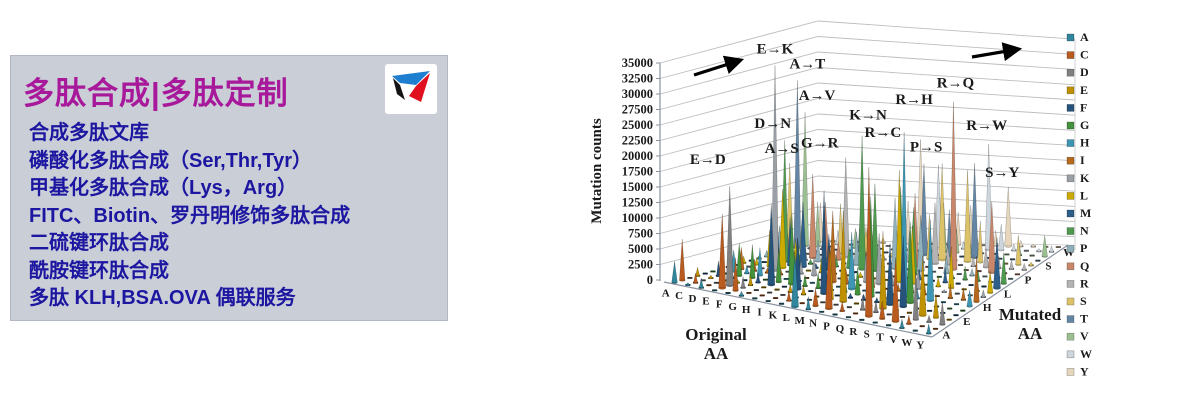  I want to click on legend-label: T, so click(1084, 319).